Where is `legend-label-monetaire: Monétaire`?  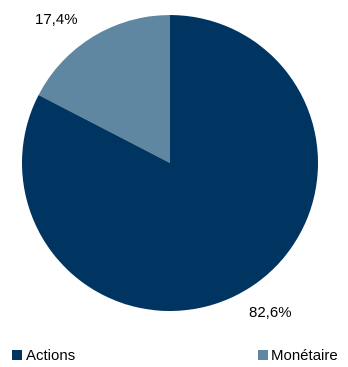 legend-label-monetaire: Monétaire is located at coordinates (304, 355).